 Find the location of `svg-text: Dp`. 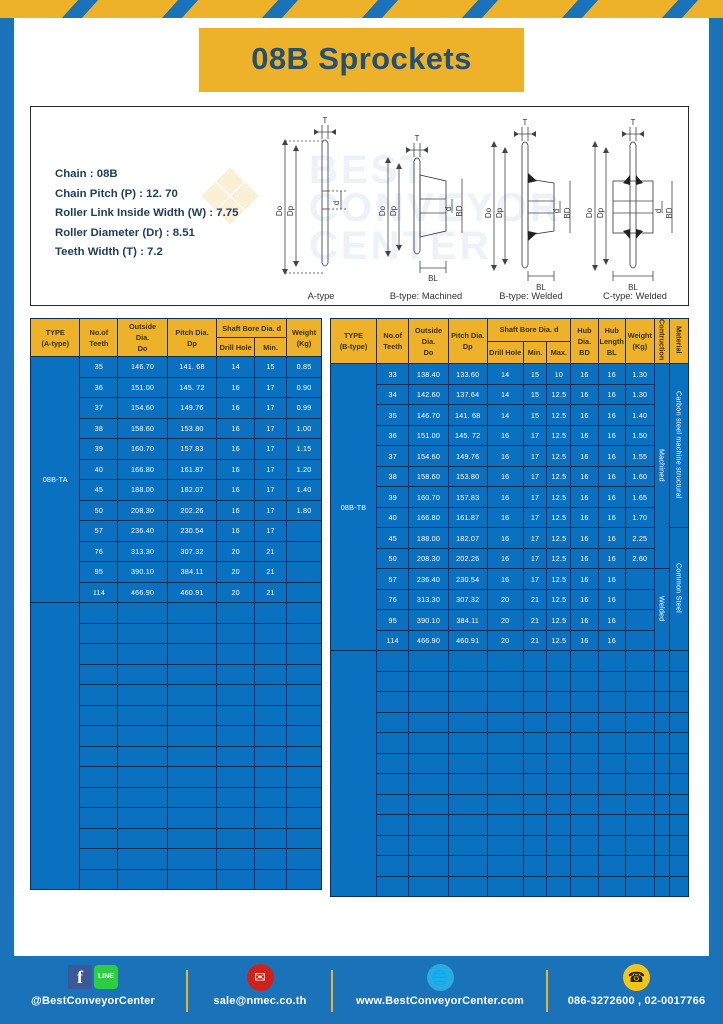

svg-text: Dp is located at coordinates (393, 210).